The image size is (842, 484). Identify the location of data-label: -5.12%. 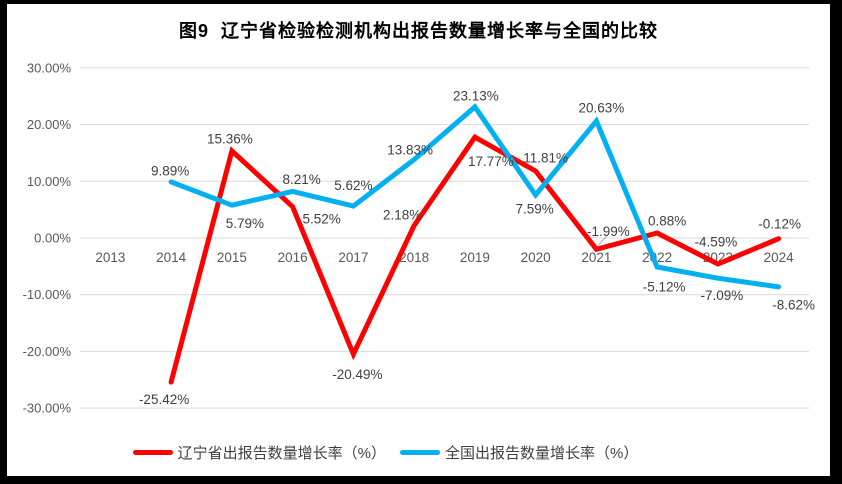
(664, 287).